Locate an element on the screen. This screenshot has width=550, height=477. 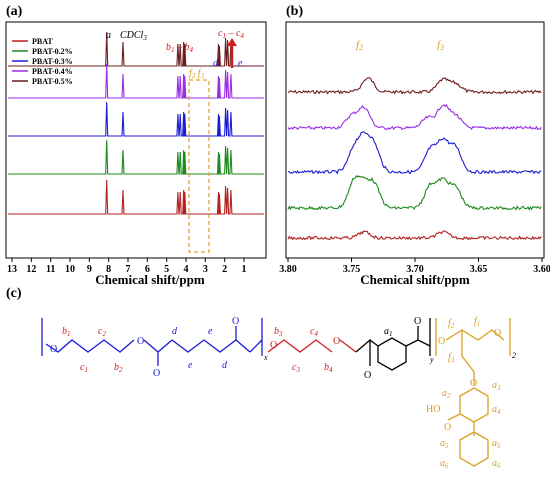
label-a6-left: a6 is located at coordinates (444, 464).